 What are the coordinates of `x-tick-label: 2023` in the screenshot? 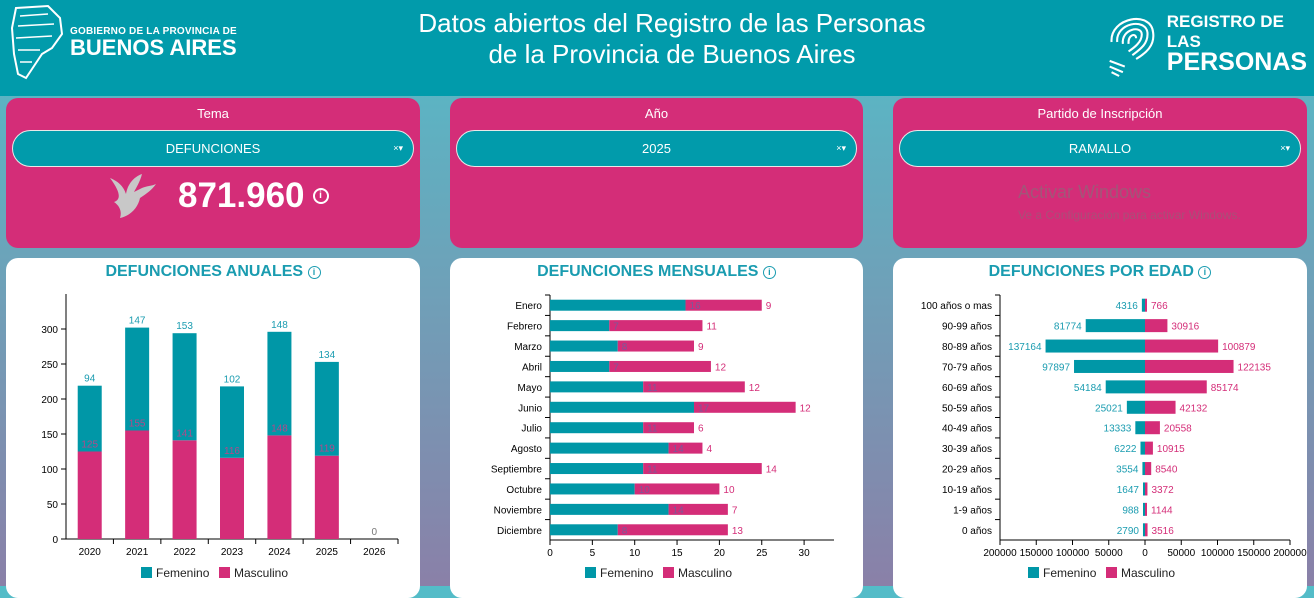 It's located at (232, 552).